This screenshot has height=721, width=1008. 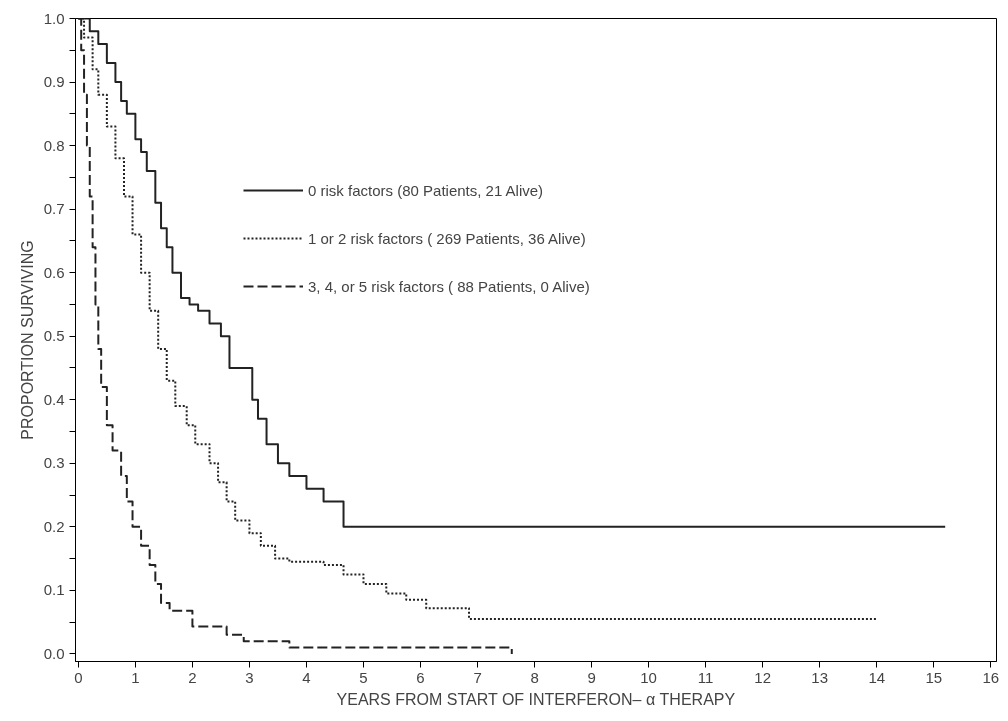 I want to click on x-tick-label: 0, so click(x=78, y=677).